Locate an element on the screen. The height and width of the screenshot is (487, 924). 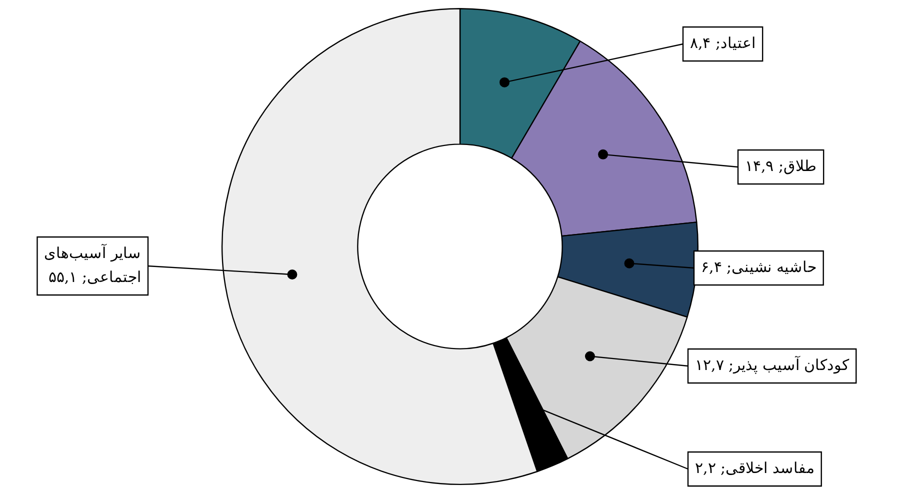
slice-label: کودکان آسیب پذیر; ۱۲,۷ is located at coordinates (772, 365).